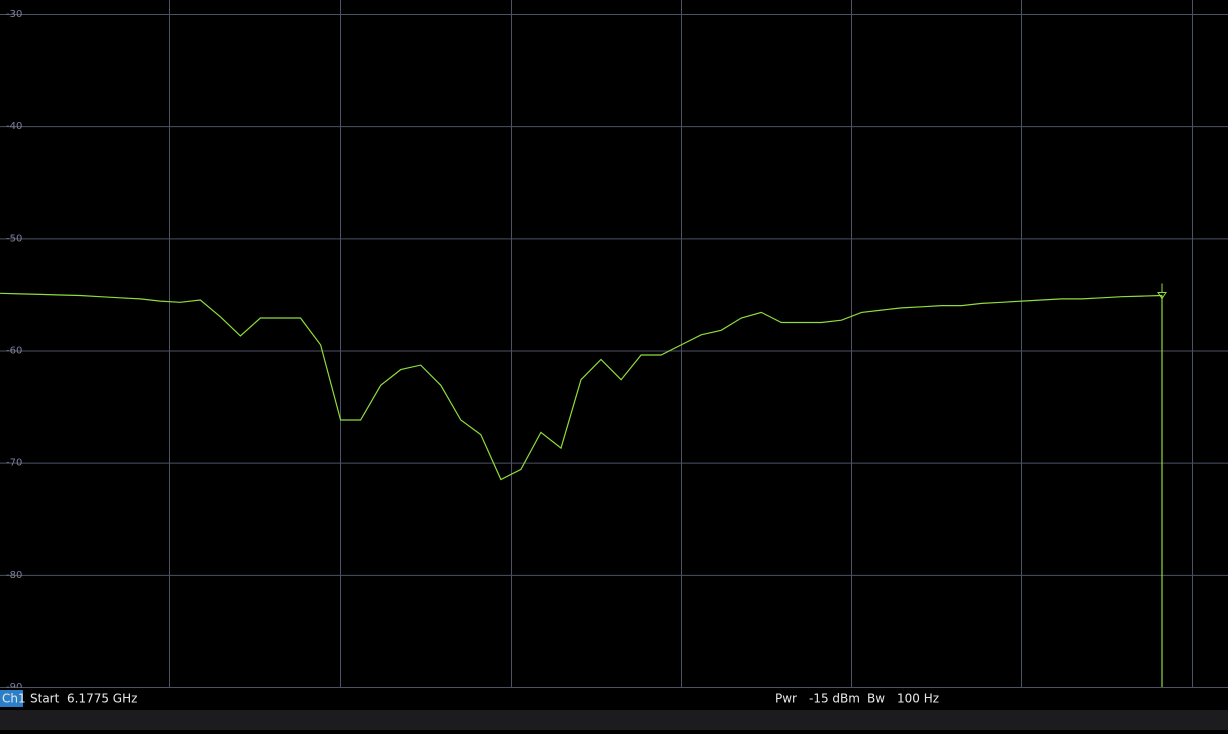 The image size is (1228, 734). Describe the element at coordinates (14, 463) in the screenshot. I see `y-tick-label: -70` at that location.